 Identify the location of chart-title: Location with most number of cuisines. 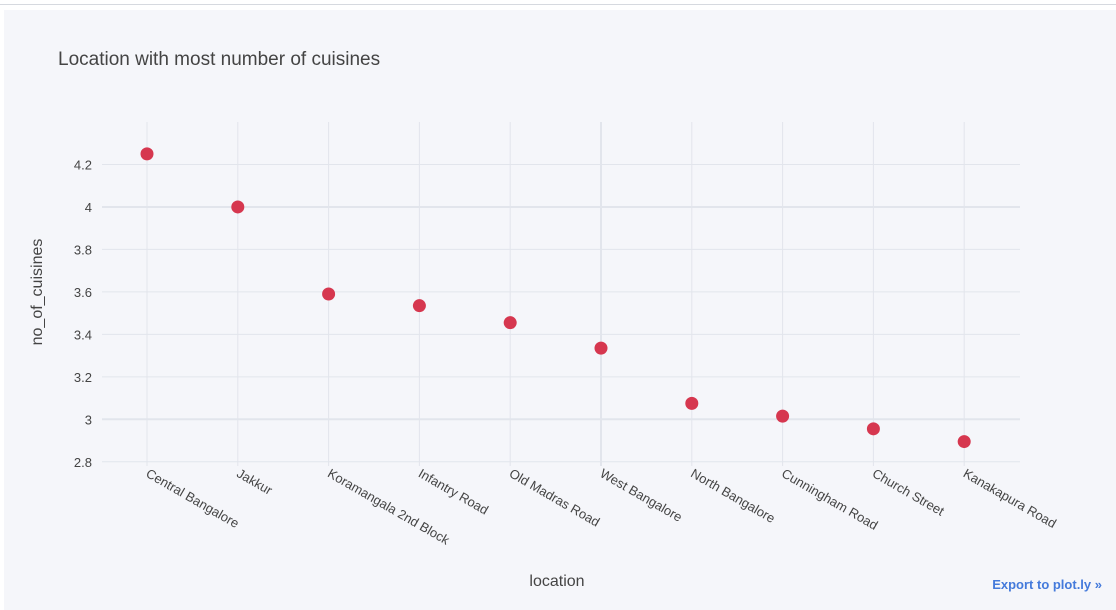
(219, 59).